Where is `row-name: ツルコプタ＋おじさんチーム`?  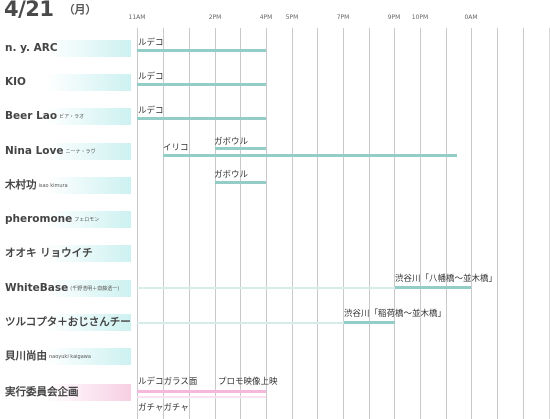
row-name: ツルコプタ＋おじさんチーム is located at coordinates (68, 322).